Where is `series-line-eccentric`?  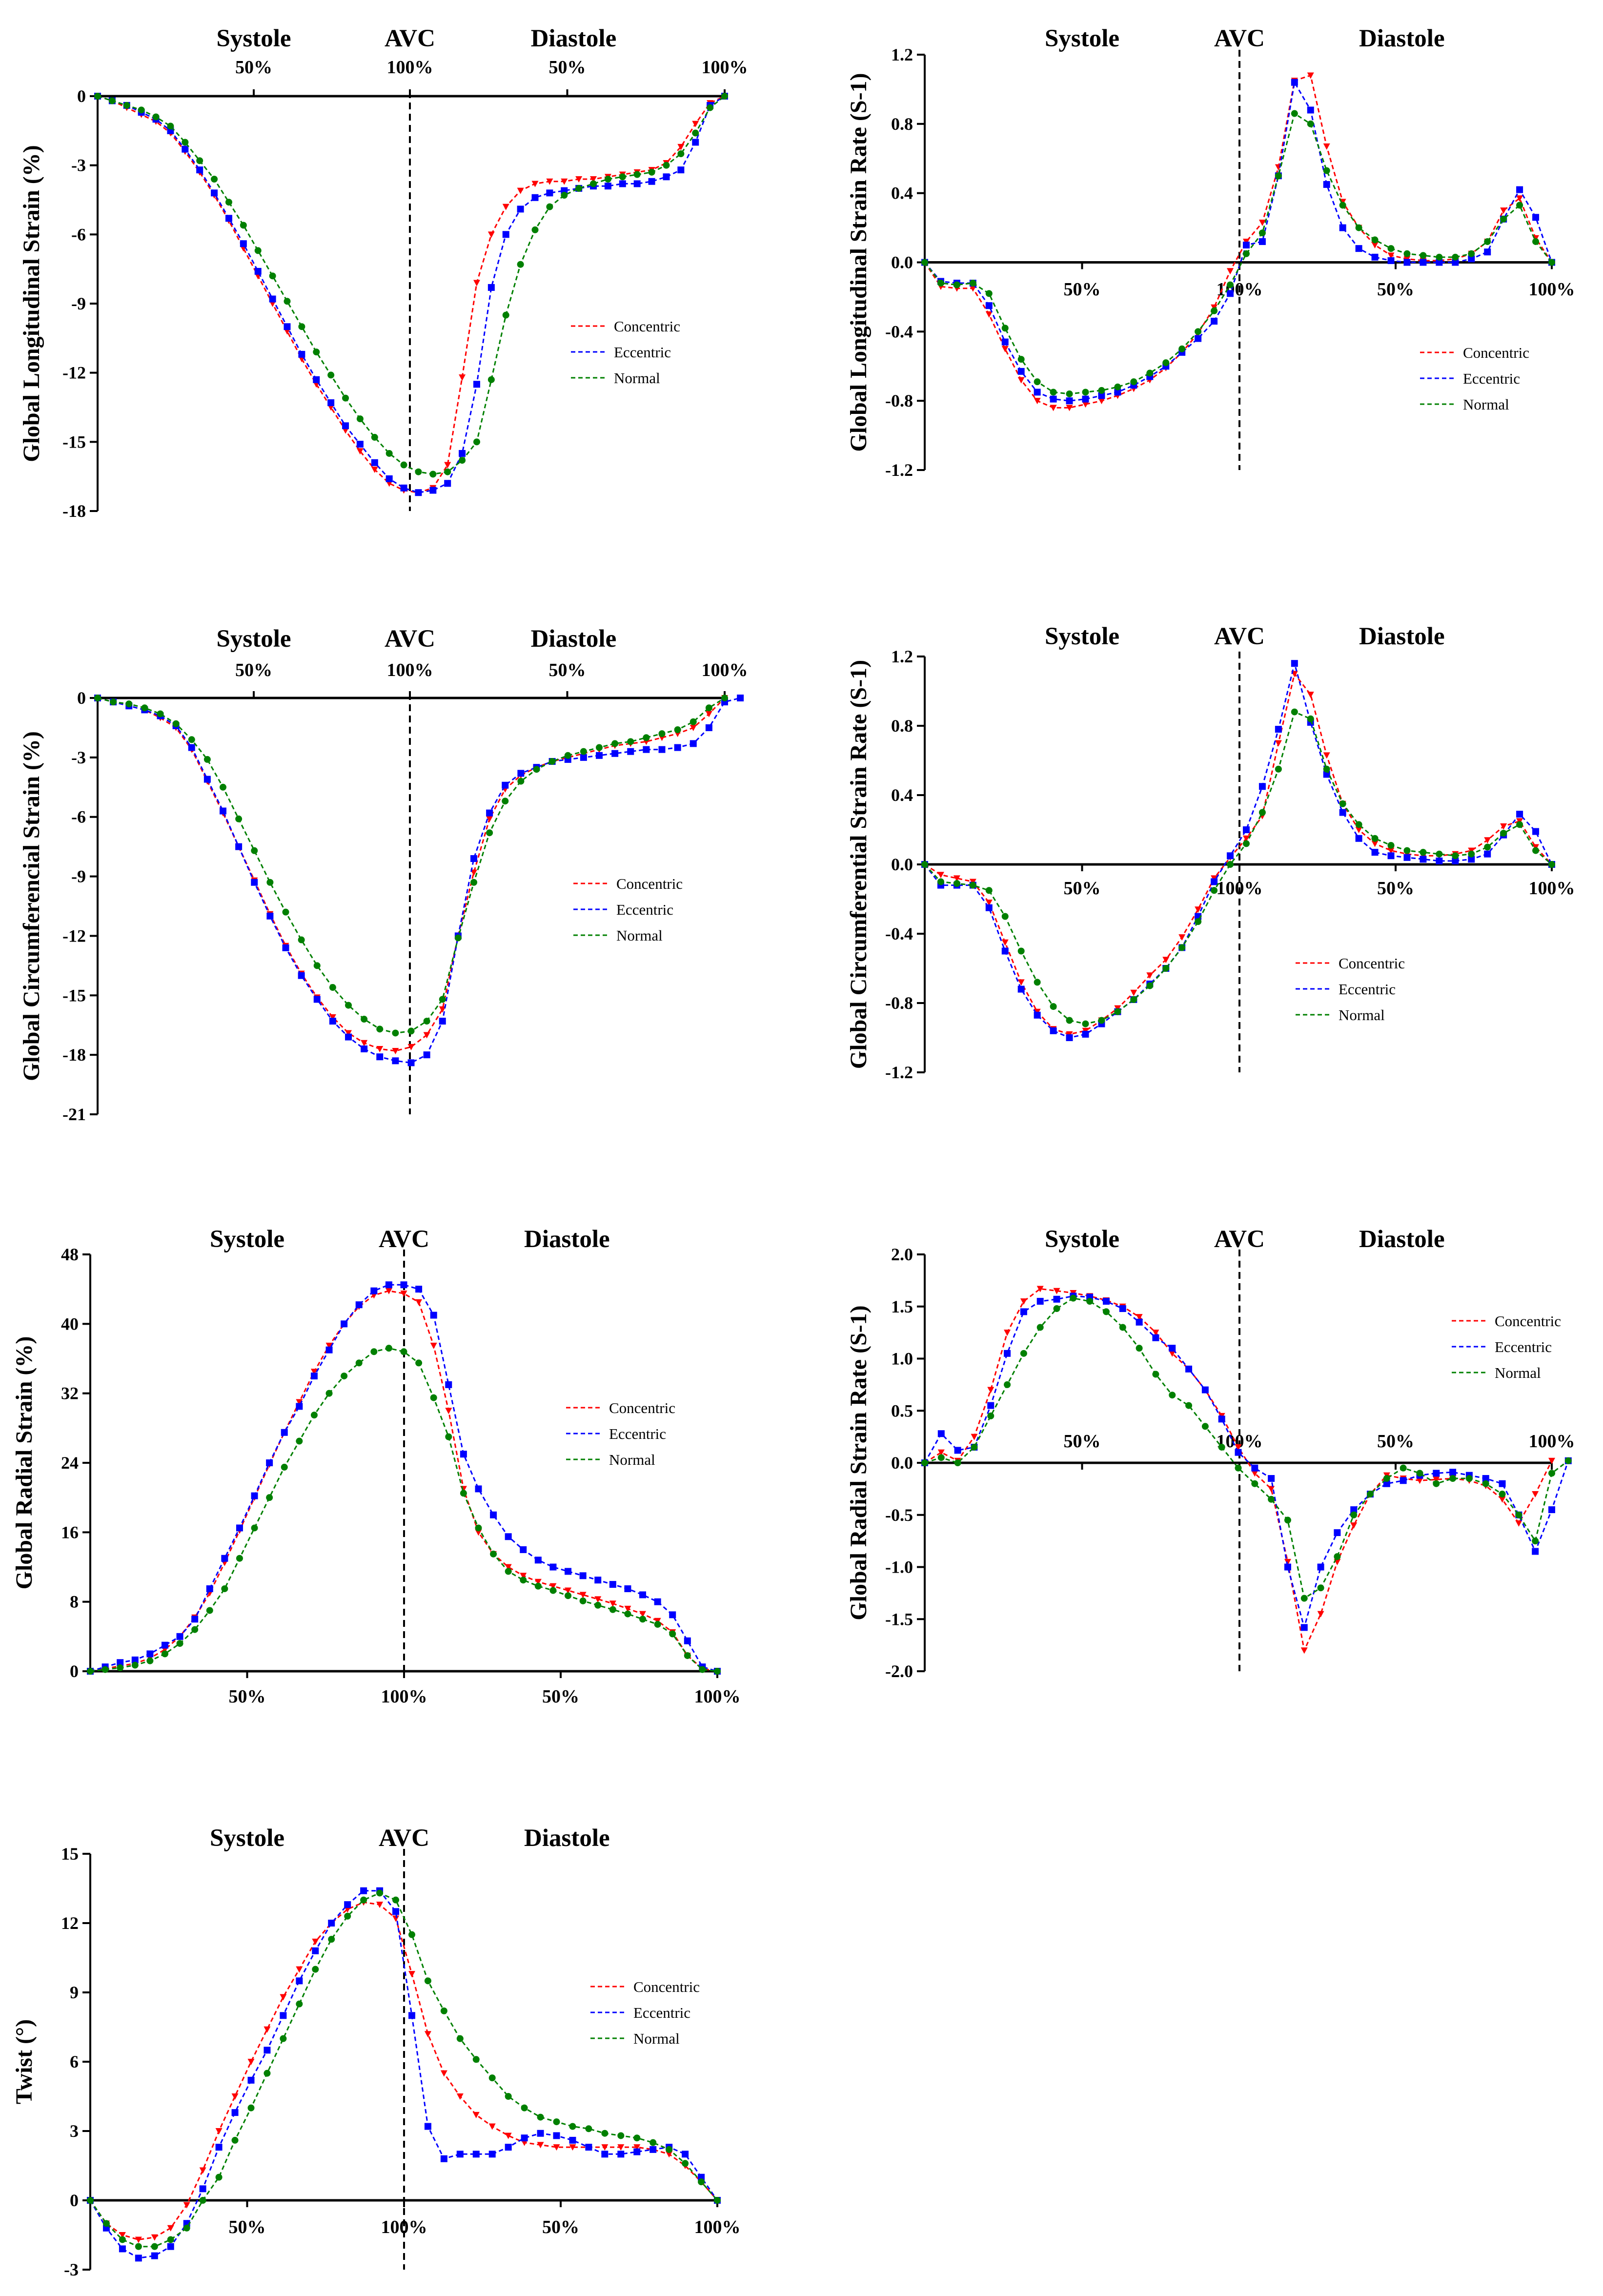 series-line-eccentric is located at coordinates (1246, 1462).